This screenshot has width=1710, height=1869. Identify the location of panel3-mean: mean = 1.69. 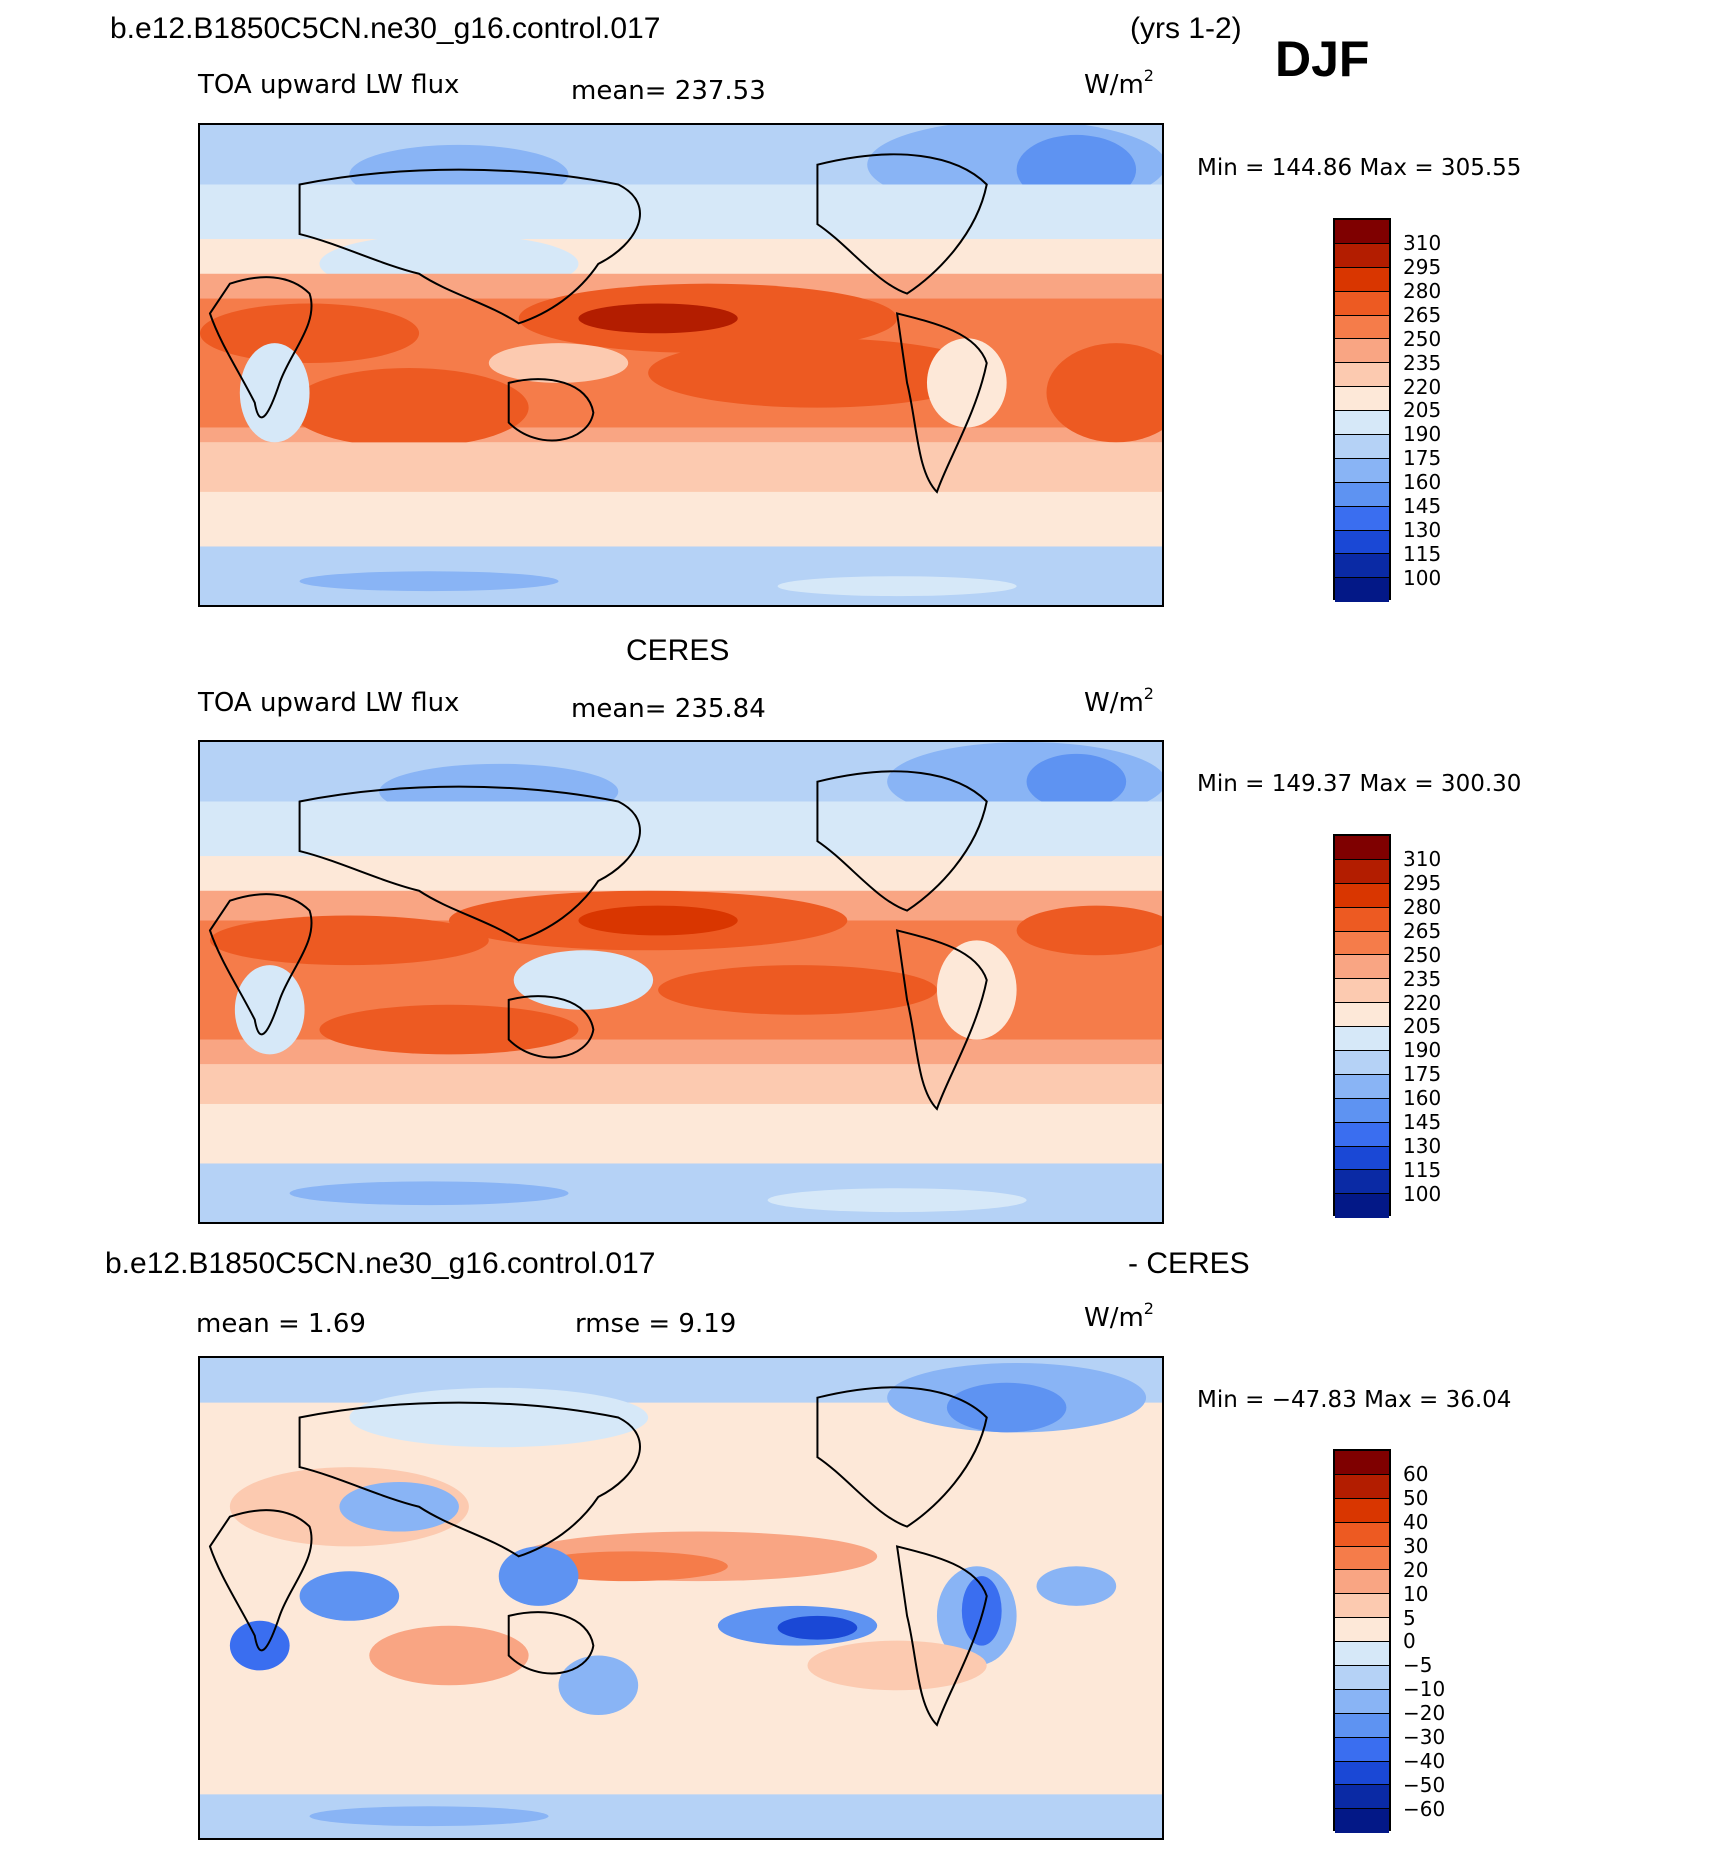
(281, 1324).